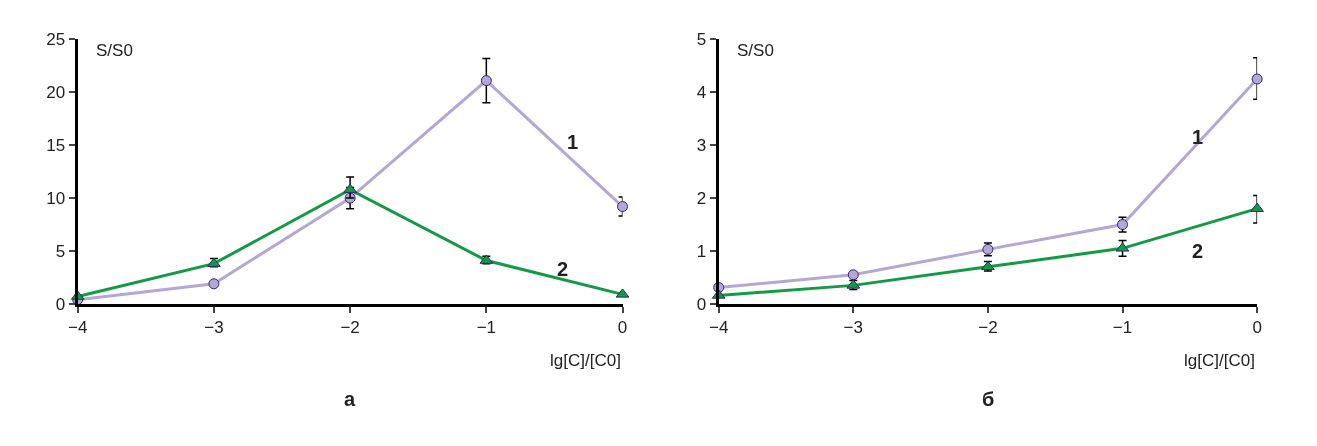  I want to click on text: а, so click(350, 399).